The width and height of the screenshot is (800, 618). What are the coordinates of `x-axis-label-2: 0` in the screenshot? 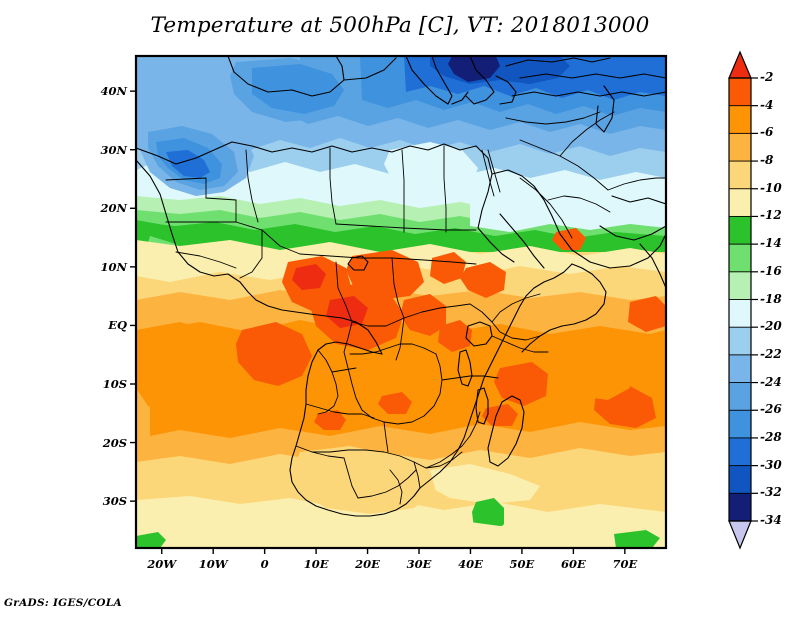 It's located at (264, 564).